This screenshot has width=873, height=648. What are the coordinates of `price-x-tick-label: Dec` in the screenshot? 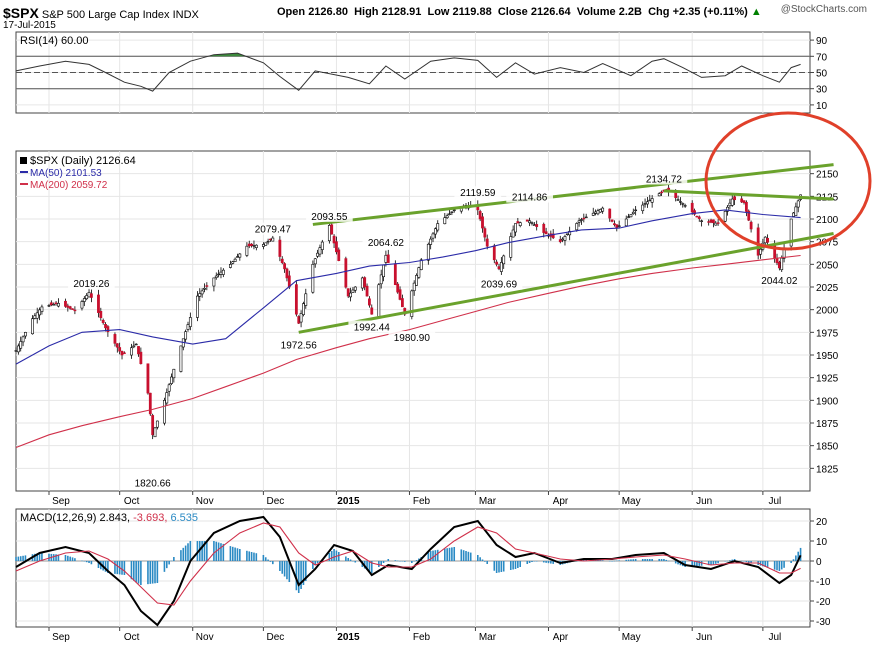 It's located at (275, 501).